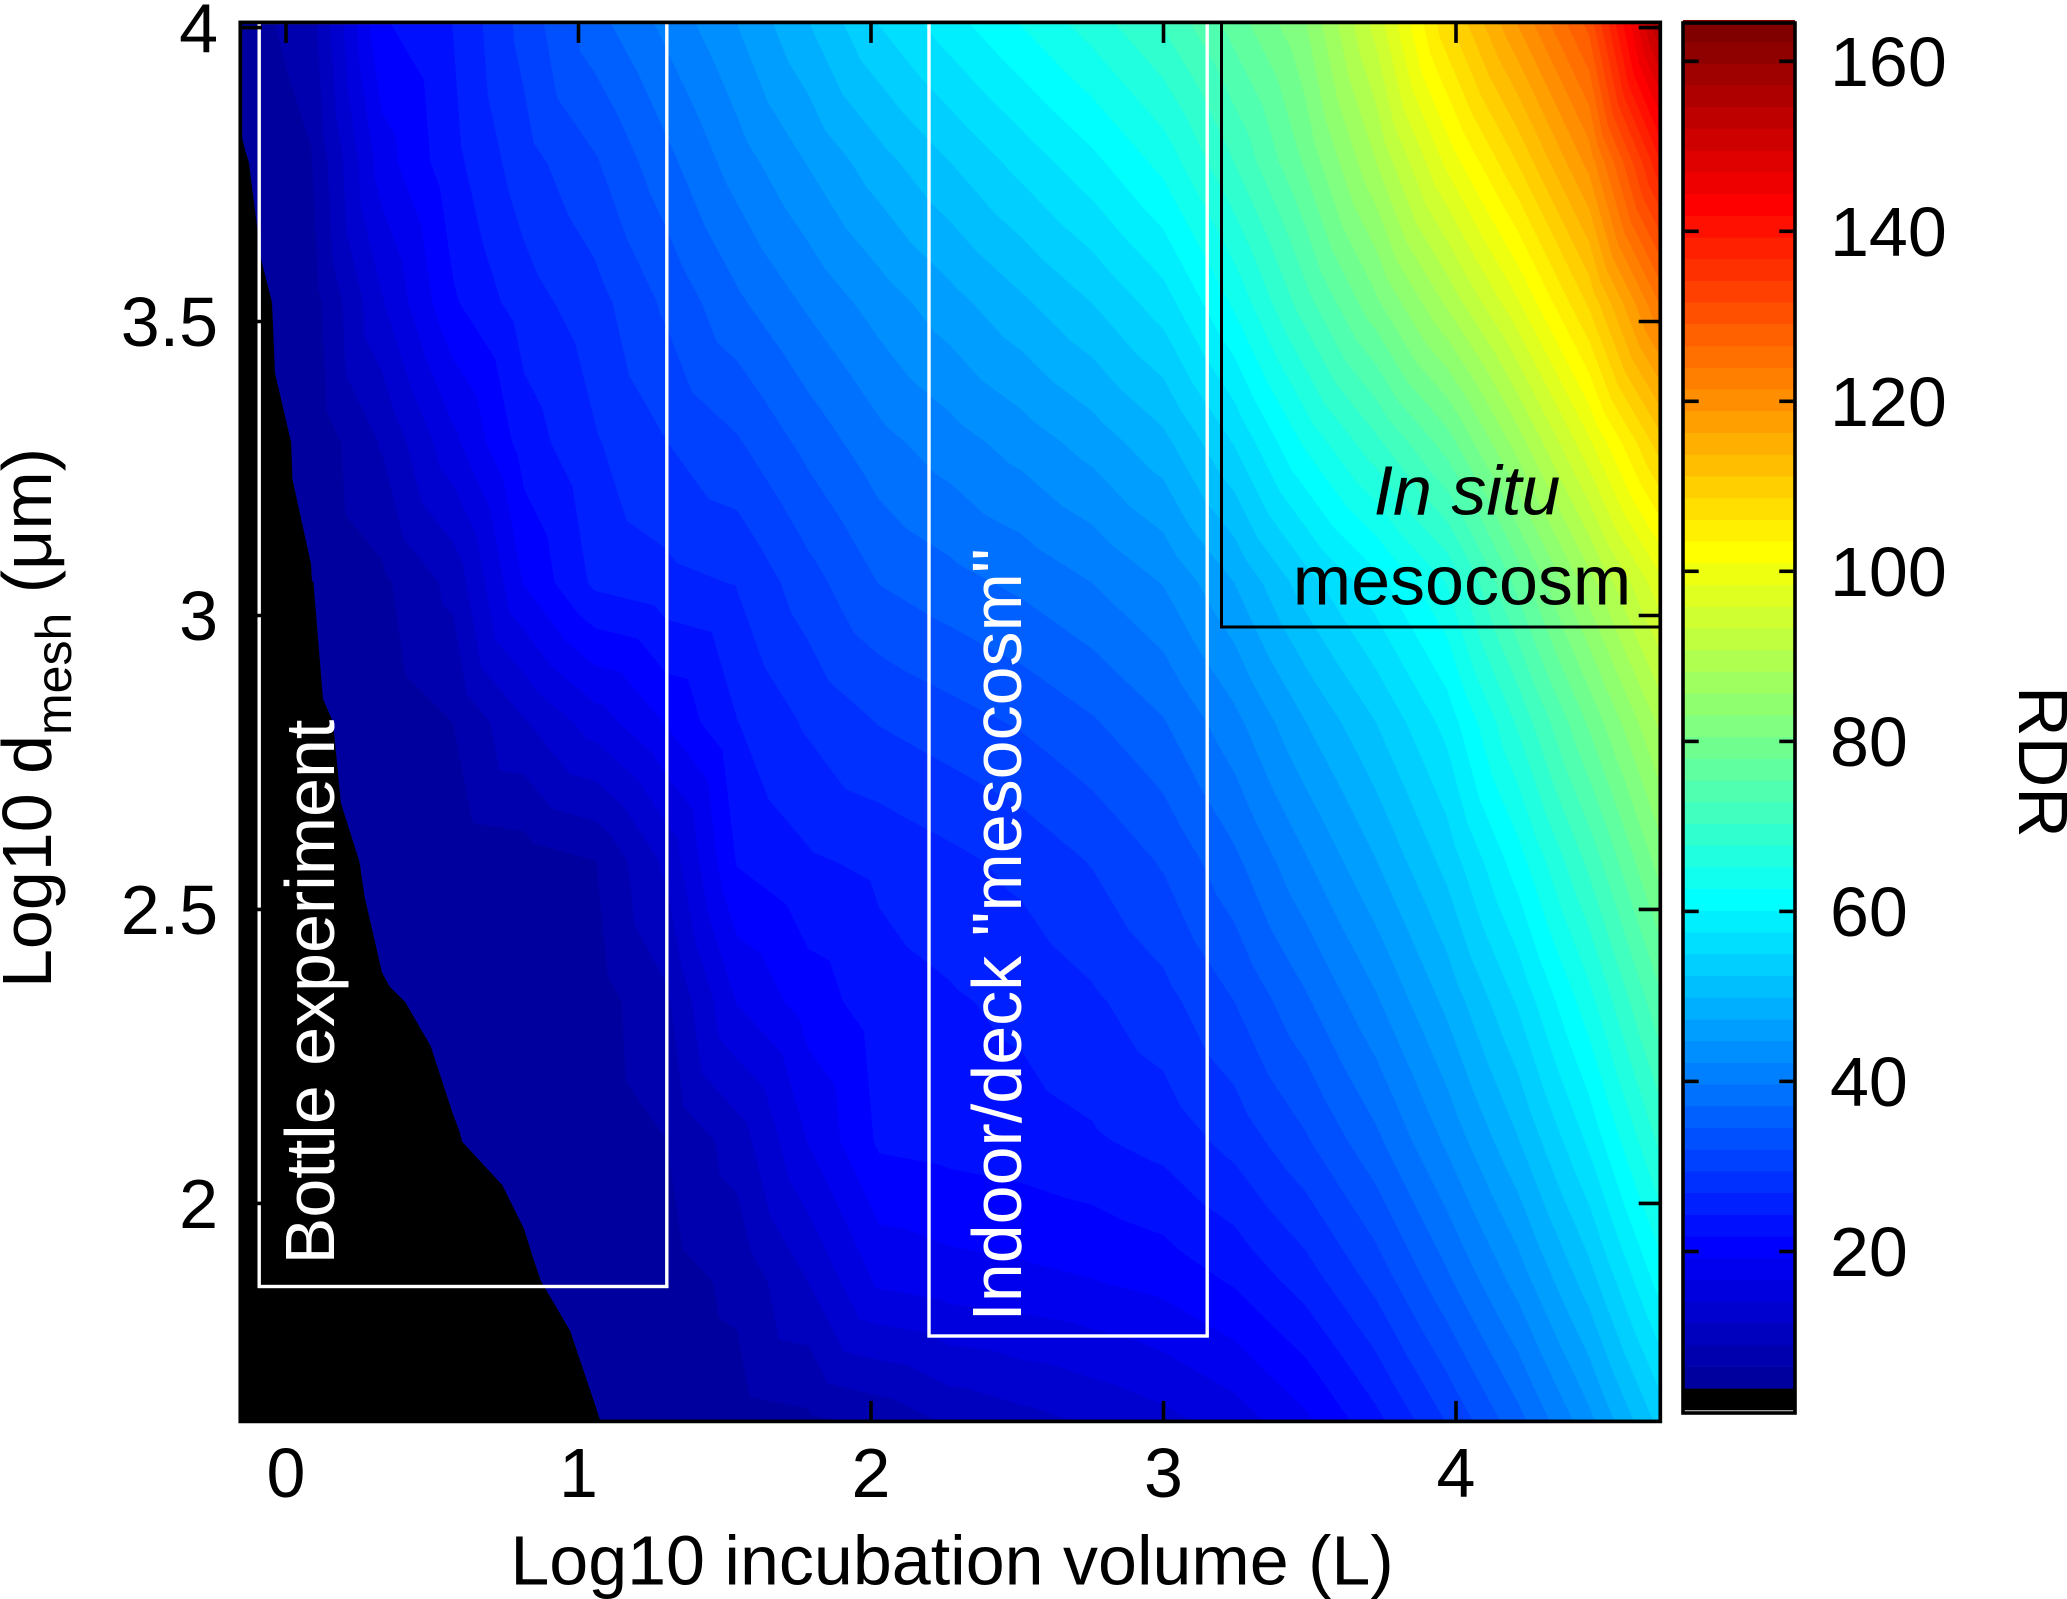  I want to click on svg-text: 2.5, so click(169, 910).